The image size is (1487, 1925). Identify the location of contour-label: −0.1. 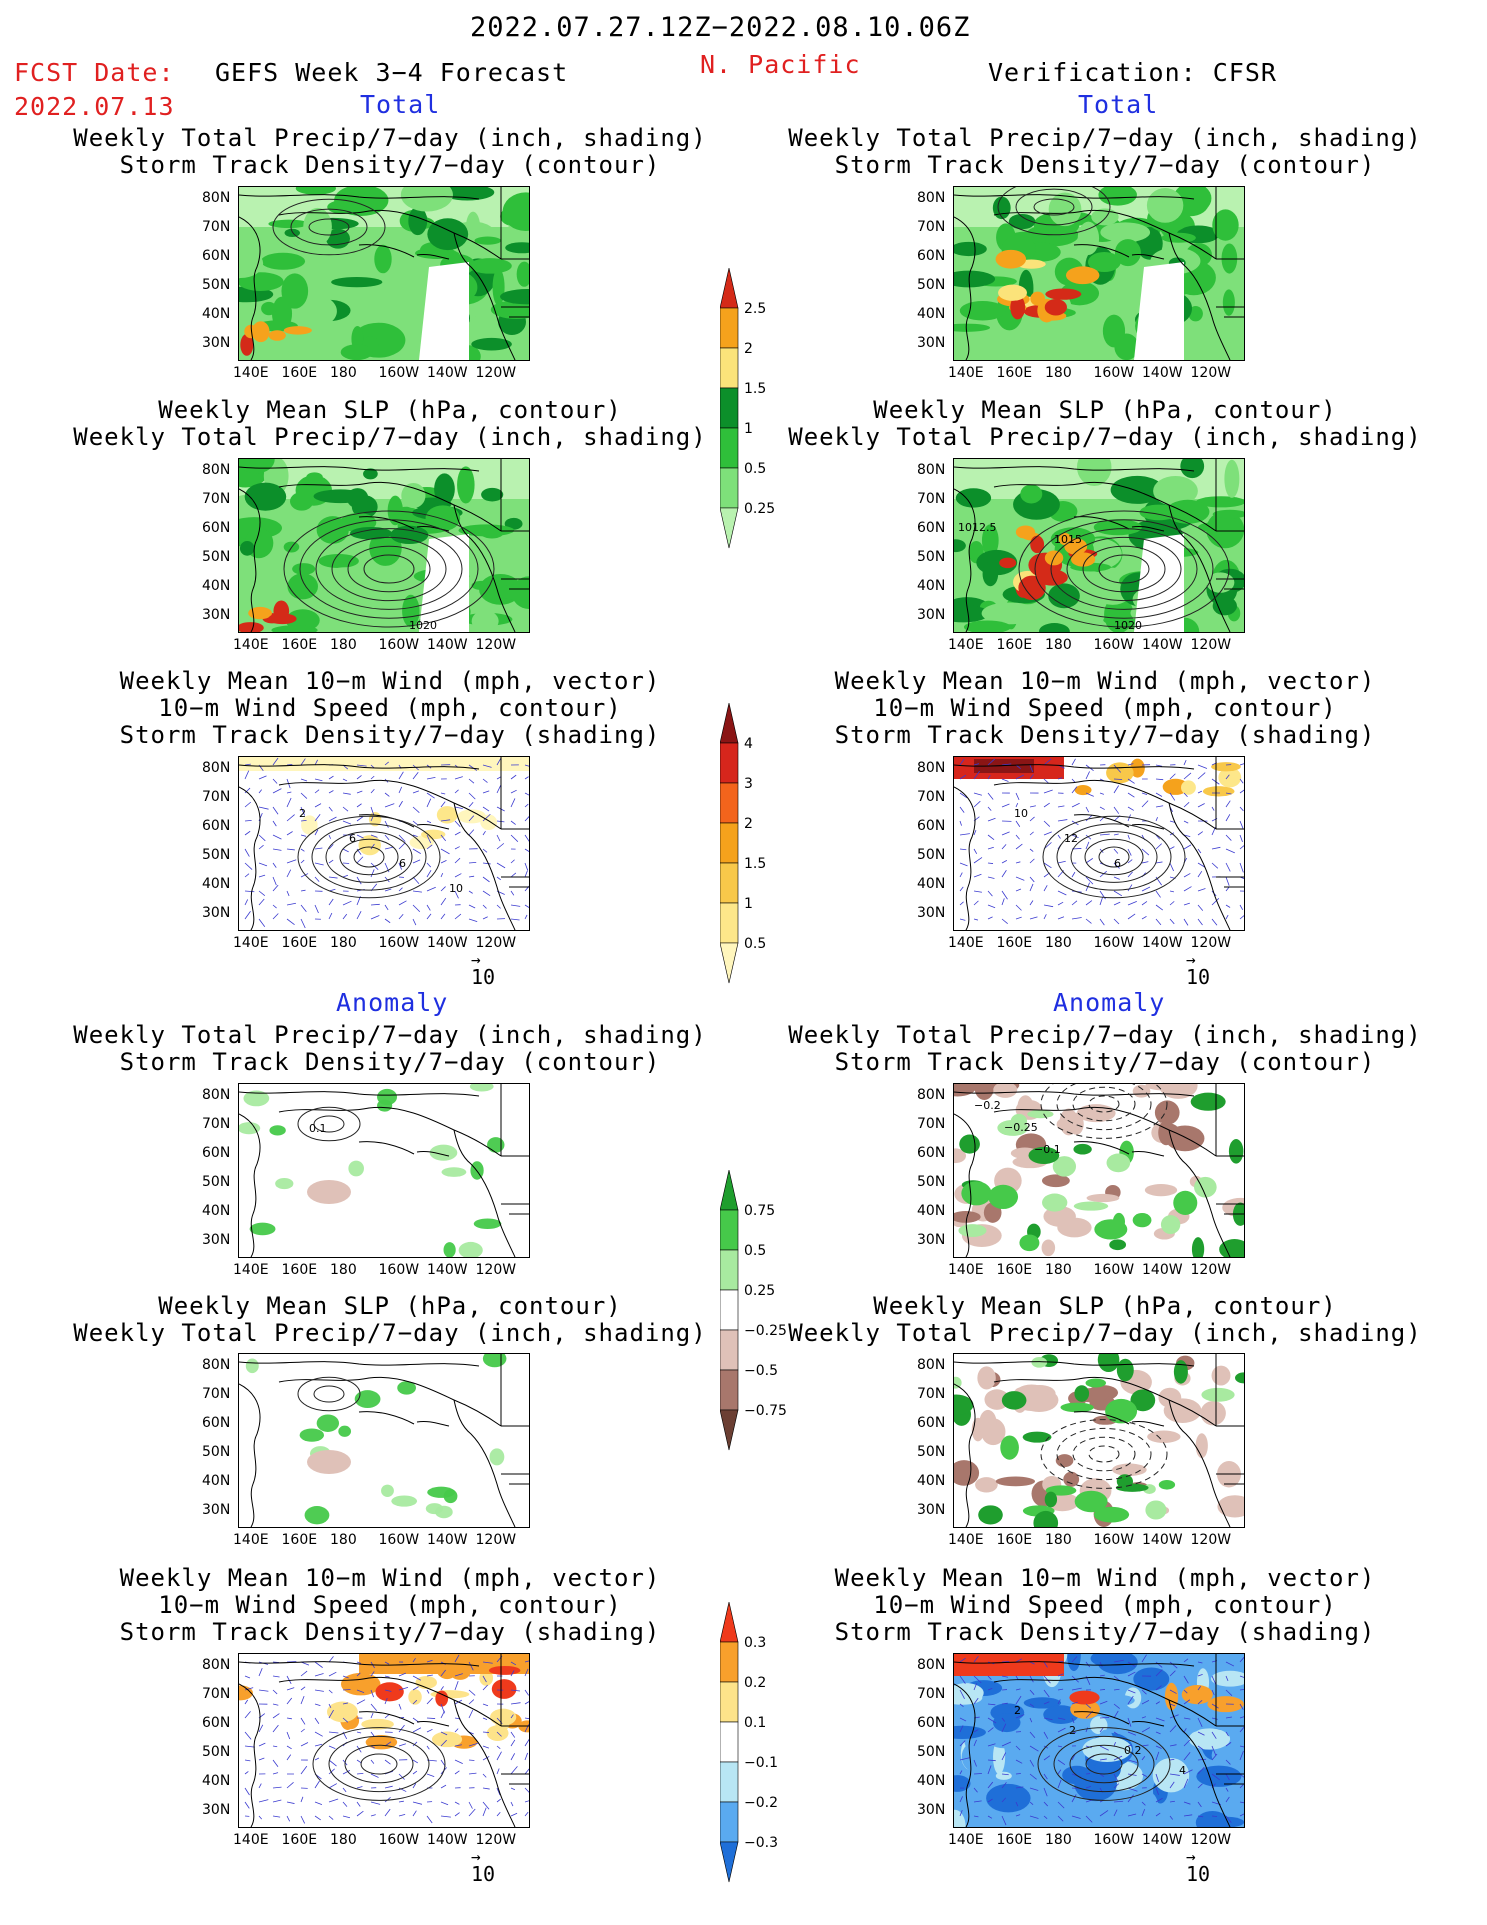
(1047, 1149).